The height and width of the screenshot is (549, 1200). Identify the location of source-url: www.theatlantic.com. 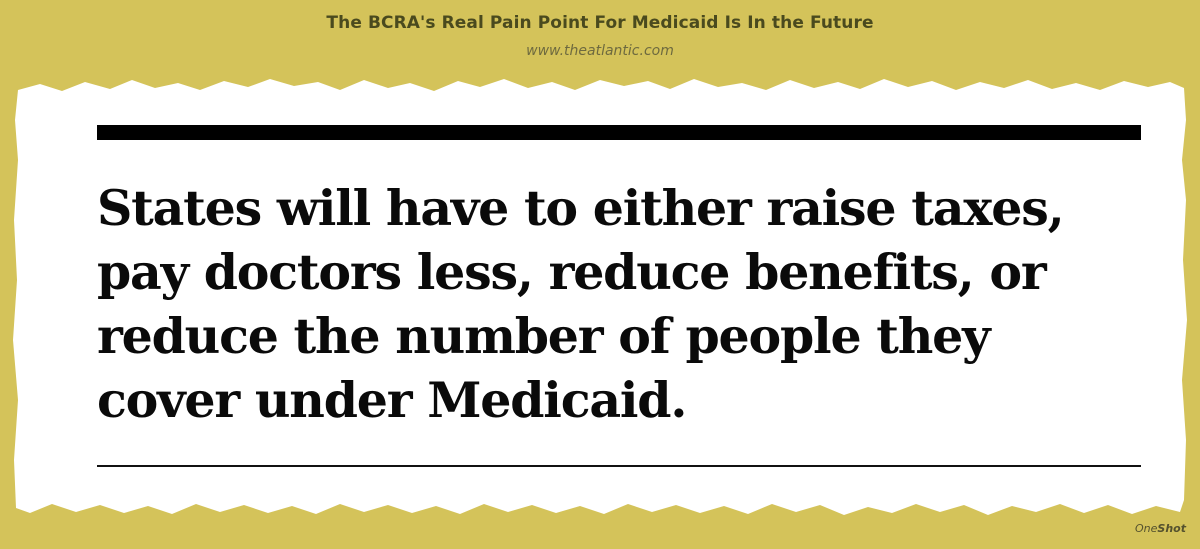
(600, 51).